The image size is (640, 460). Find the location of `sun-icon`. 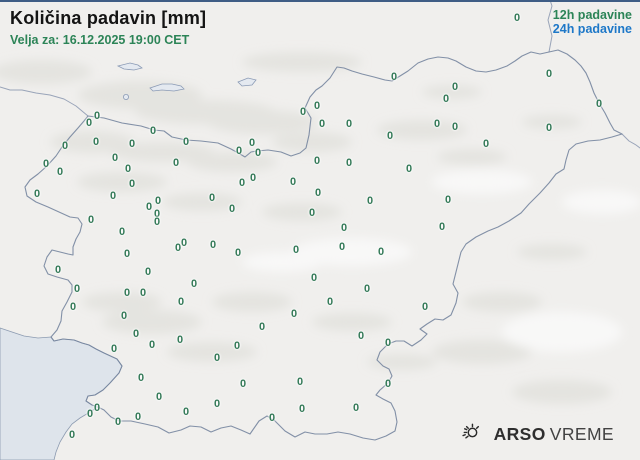

sun-icon is located at coordinates (471, 434).